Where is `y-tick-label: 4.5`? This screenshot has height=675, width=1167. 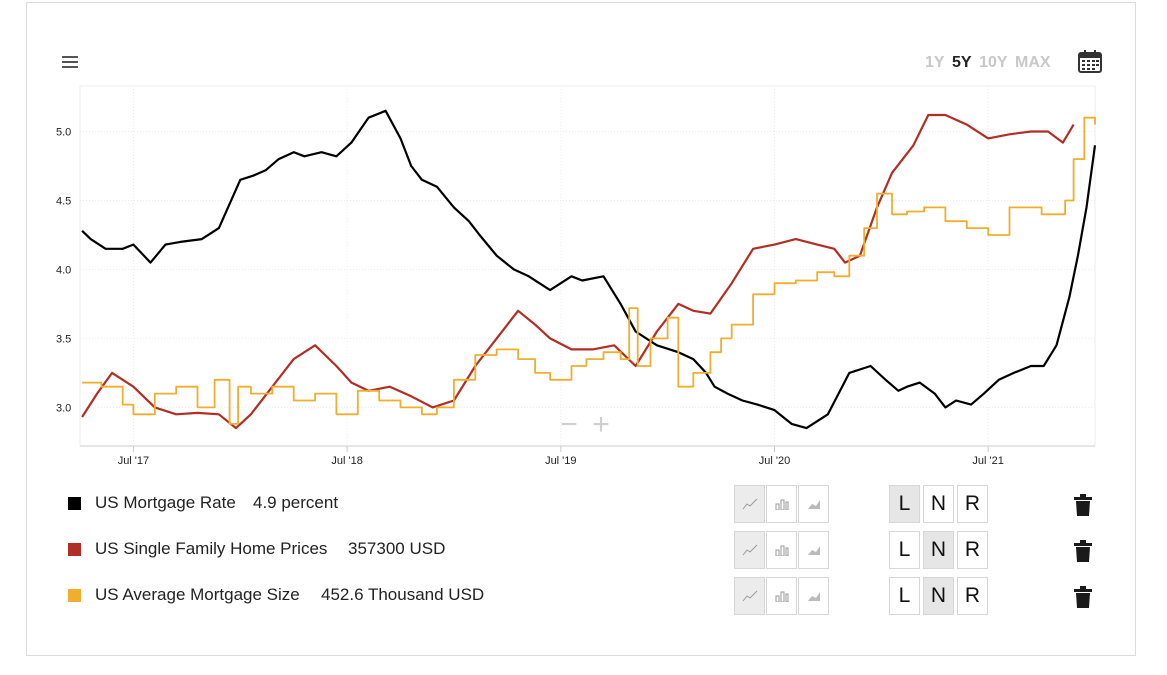 y-tick-label: 4.5 is located at coordinates (63, 201).